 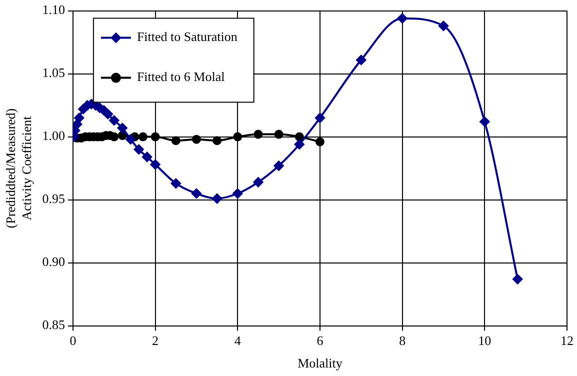 What do you see at coordinates (53, 72) in the screenshot?
I see `y-tick-label: 1.05` at bounding box center [53, 72].